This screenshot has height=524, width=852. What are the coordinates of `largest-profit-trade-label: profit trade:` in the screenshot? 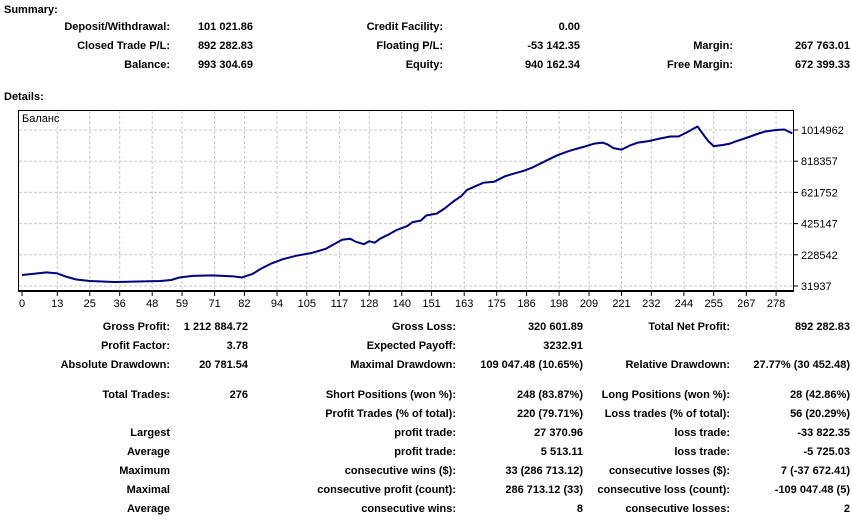 It's located at (425, 433).